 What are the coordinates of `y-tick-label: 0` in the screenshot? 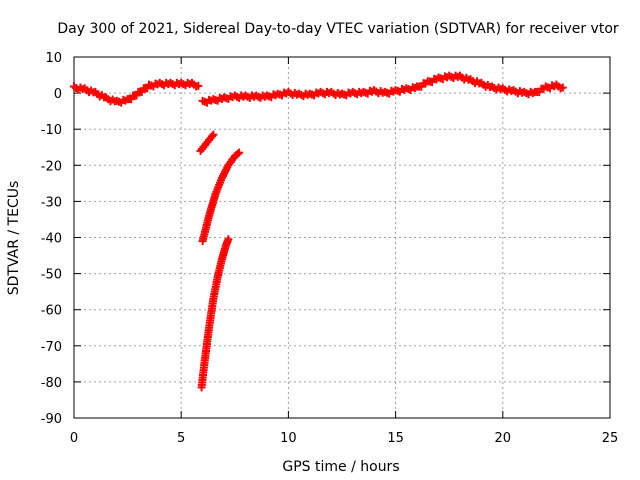 It's located at (58, 94).